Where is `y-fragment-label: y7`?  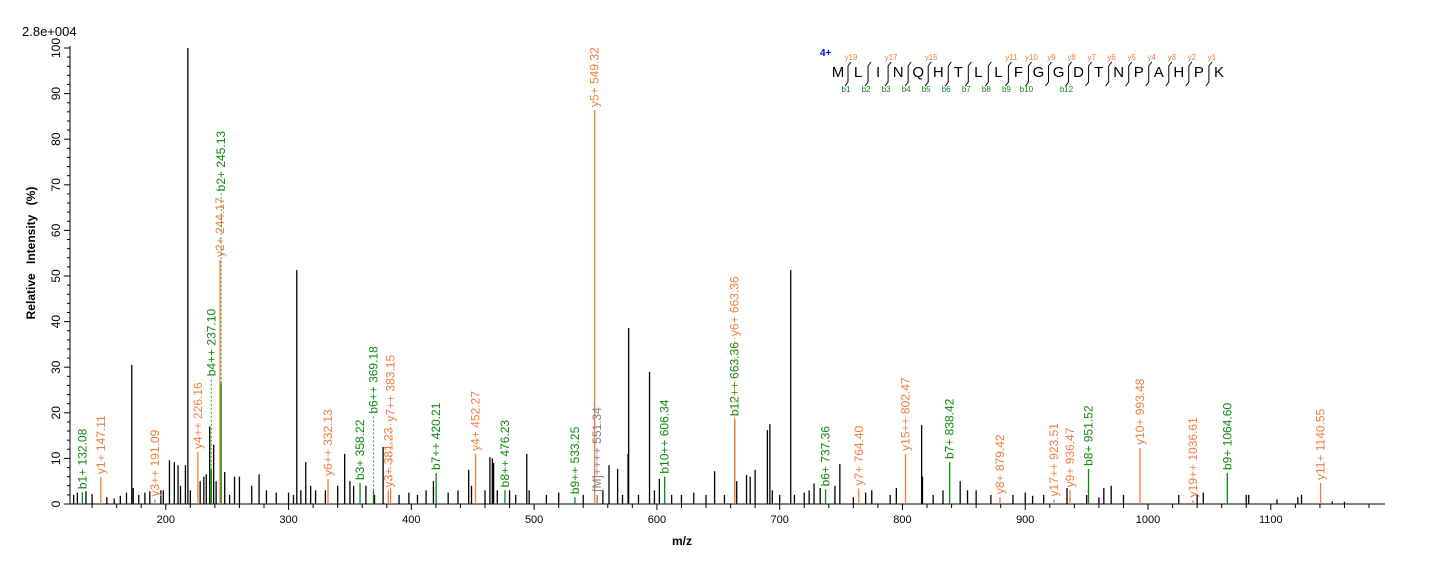
y-fragment-label: y7 is located at coordinates (1091, 57).